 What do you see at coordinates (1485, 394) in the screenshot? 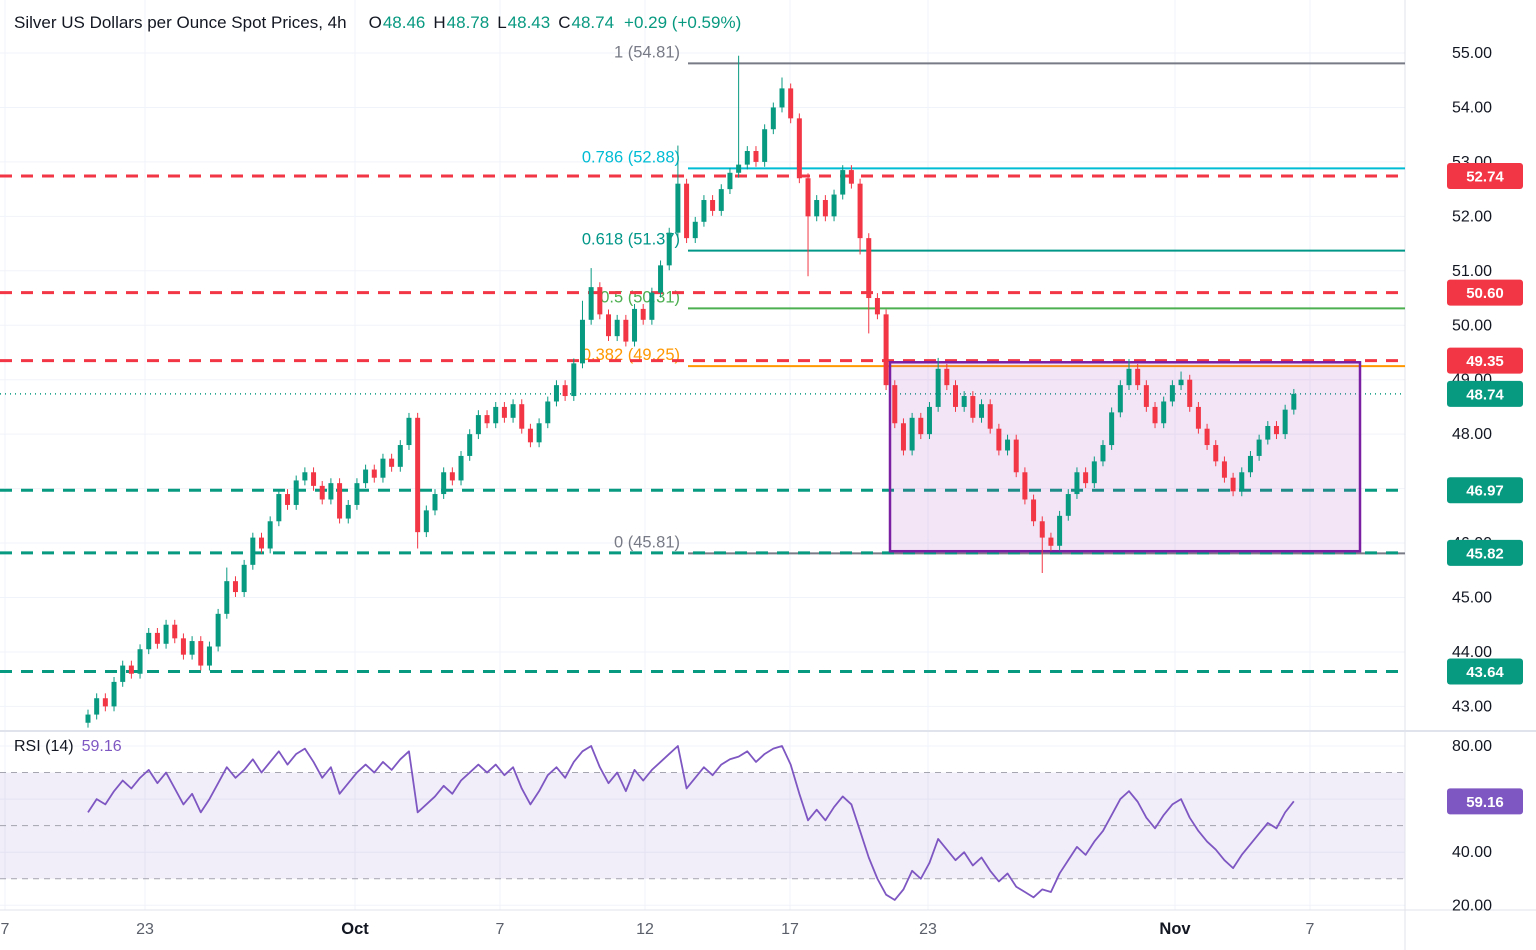
I see `price-badge-text: 48.74` at bounding box center [1485, 394].